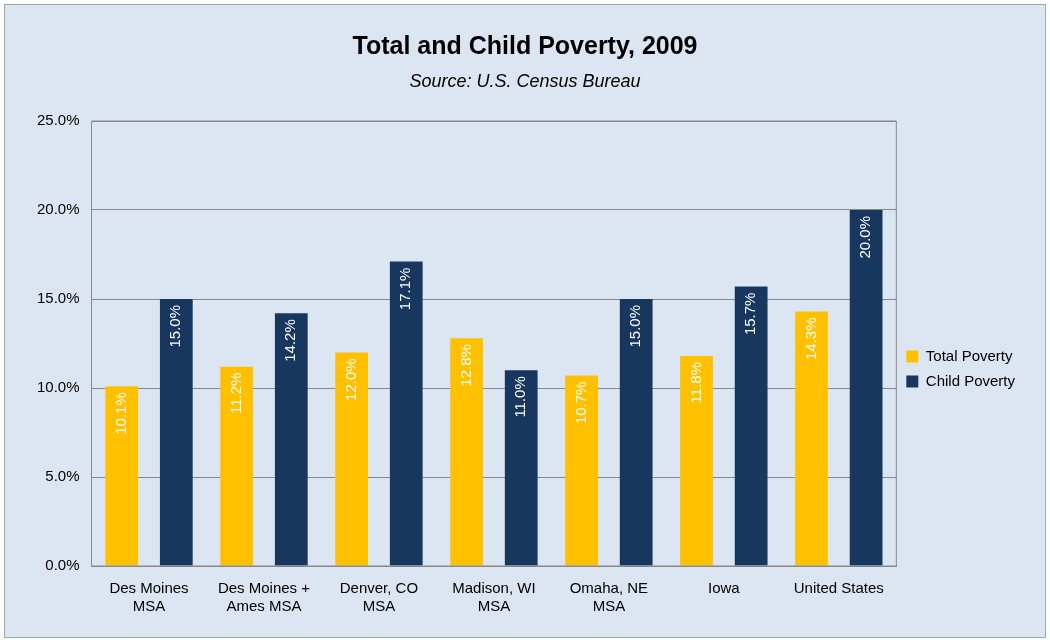  I want to click on data-label: 10.1%, so click(120, 413).